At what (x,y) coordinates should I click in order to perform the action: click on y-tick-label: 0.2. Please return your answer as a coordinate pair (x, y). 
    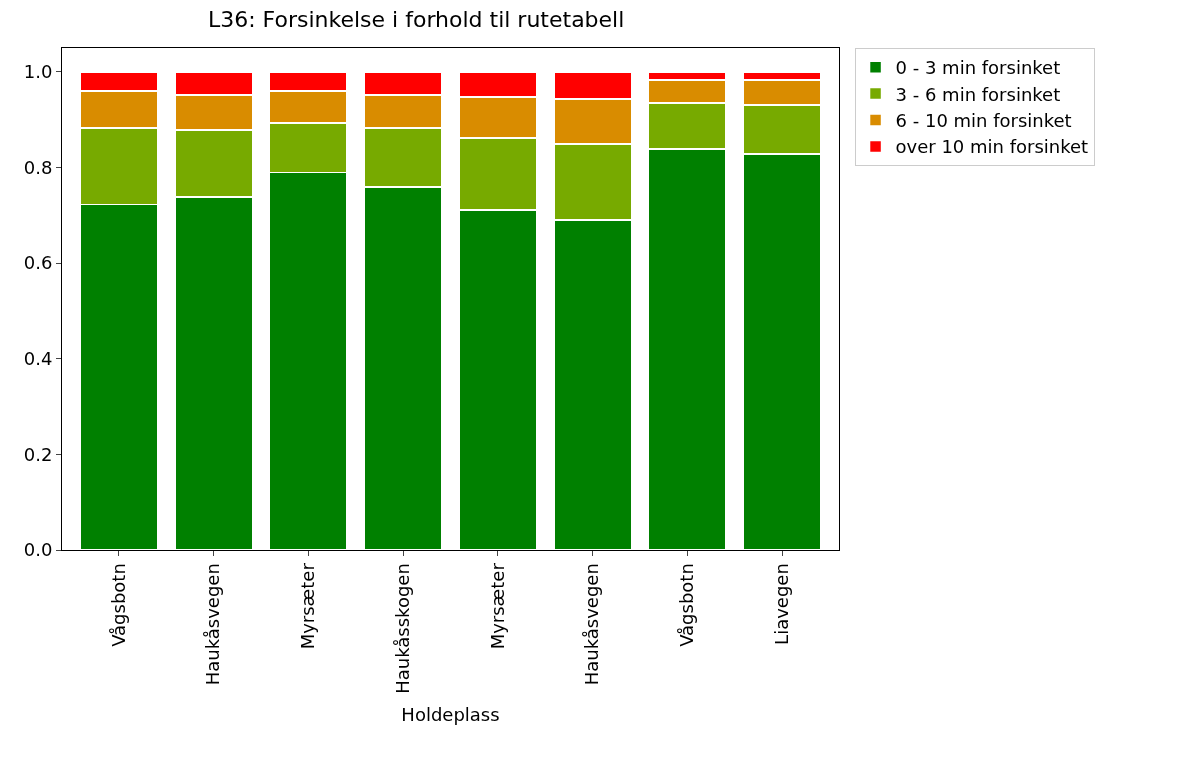
    Looking at the image, I should click on (38, 454).